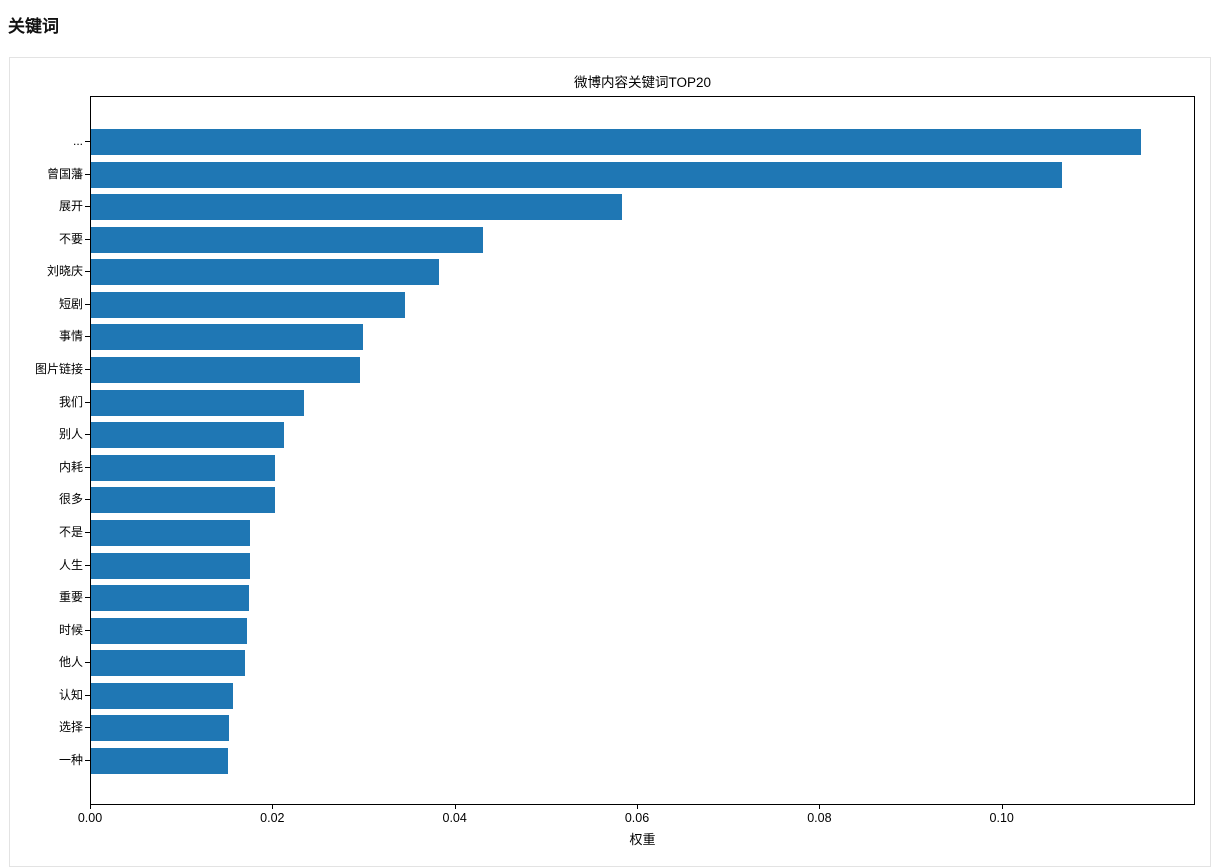 The width and height of the screenshot is (1219, 867). I want to click on y-tick-label: 人生, so click(70, 564).